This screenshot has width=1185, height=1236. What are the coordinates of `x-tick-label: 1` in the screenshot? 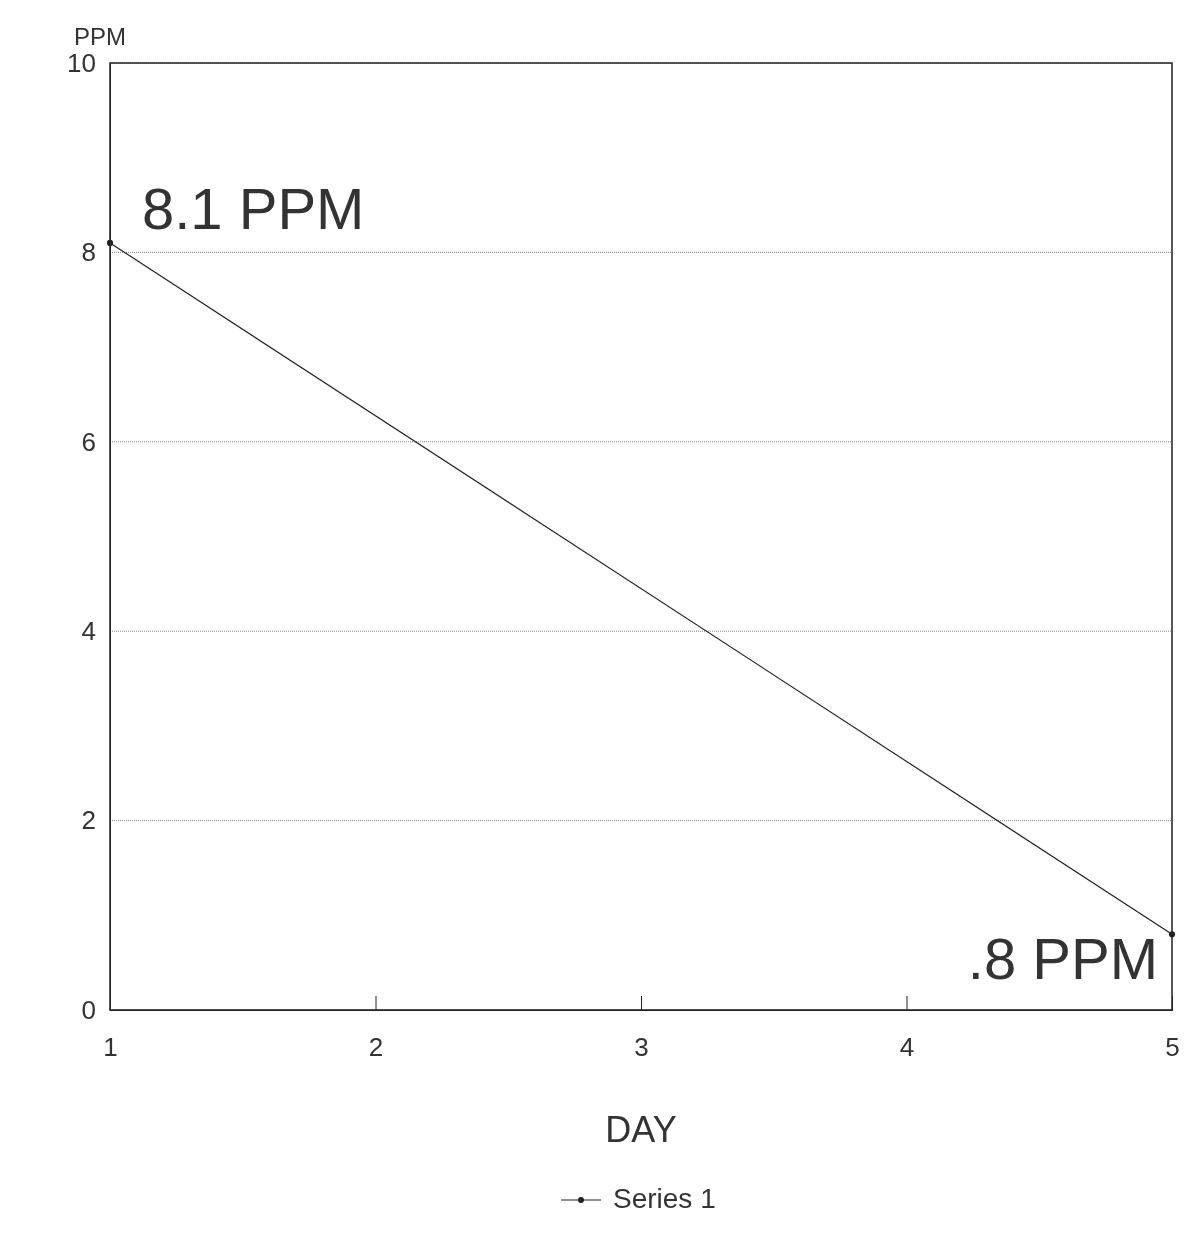 It's located at (110, 1047).